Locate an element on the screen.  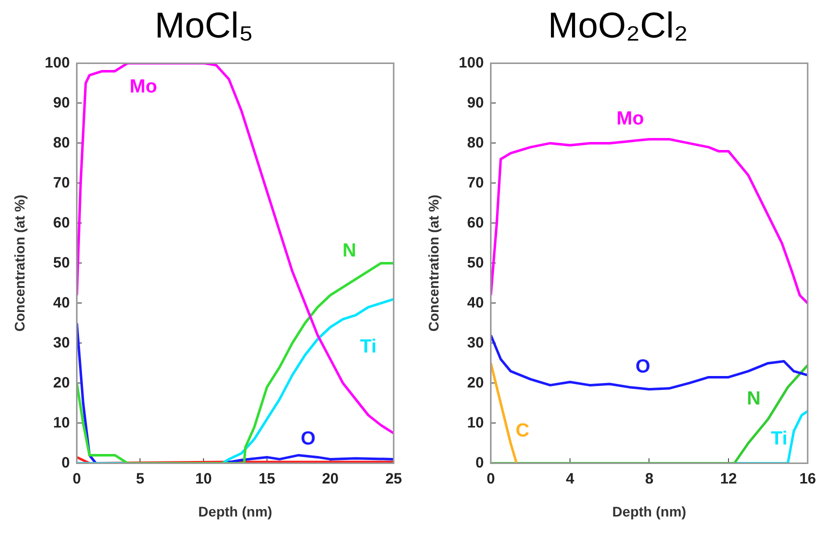
x-tick-label: 12 is located at coordinates (728, 479).